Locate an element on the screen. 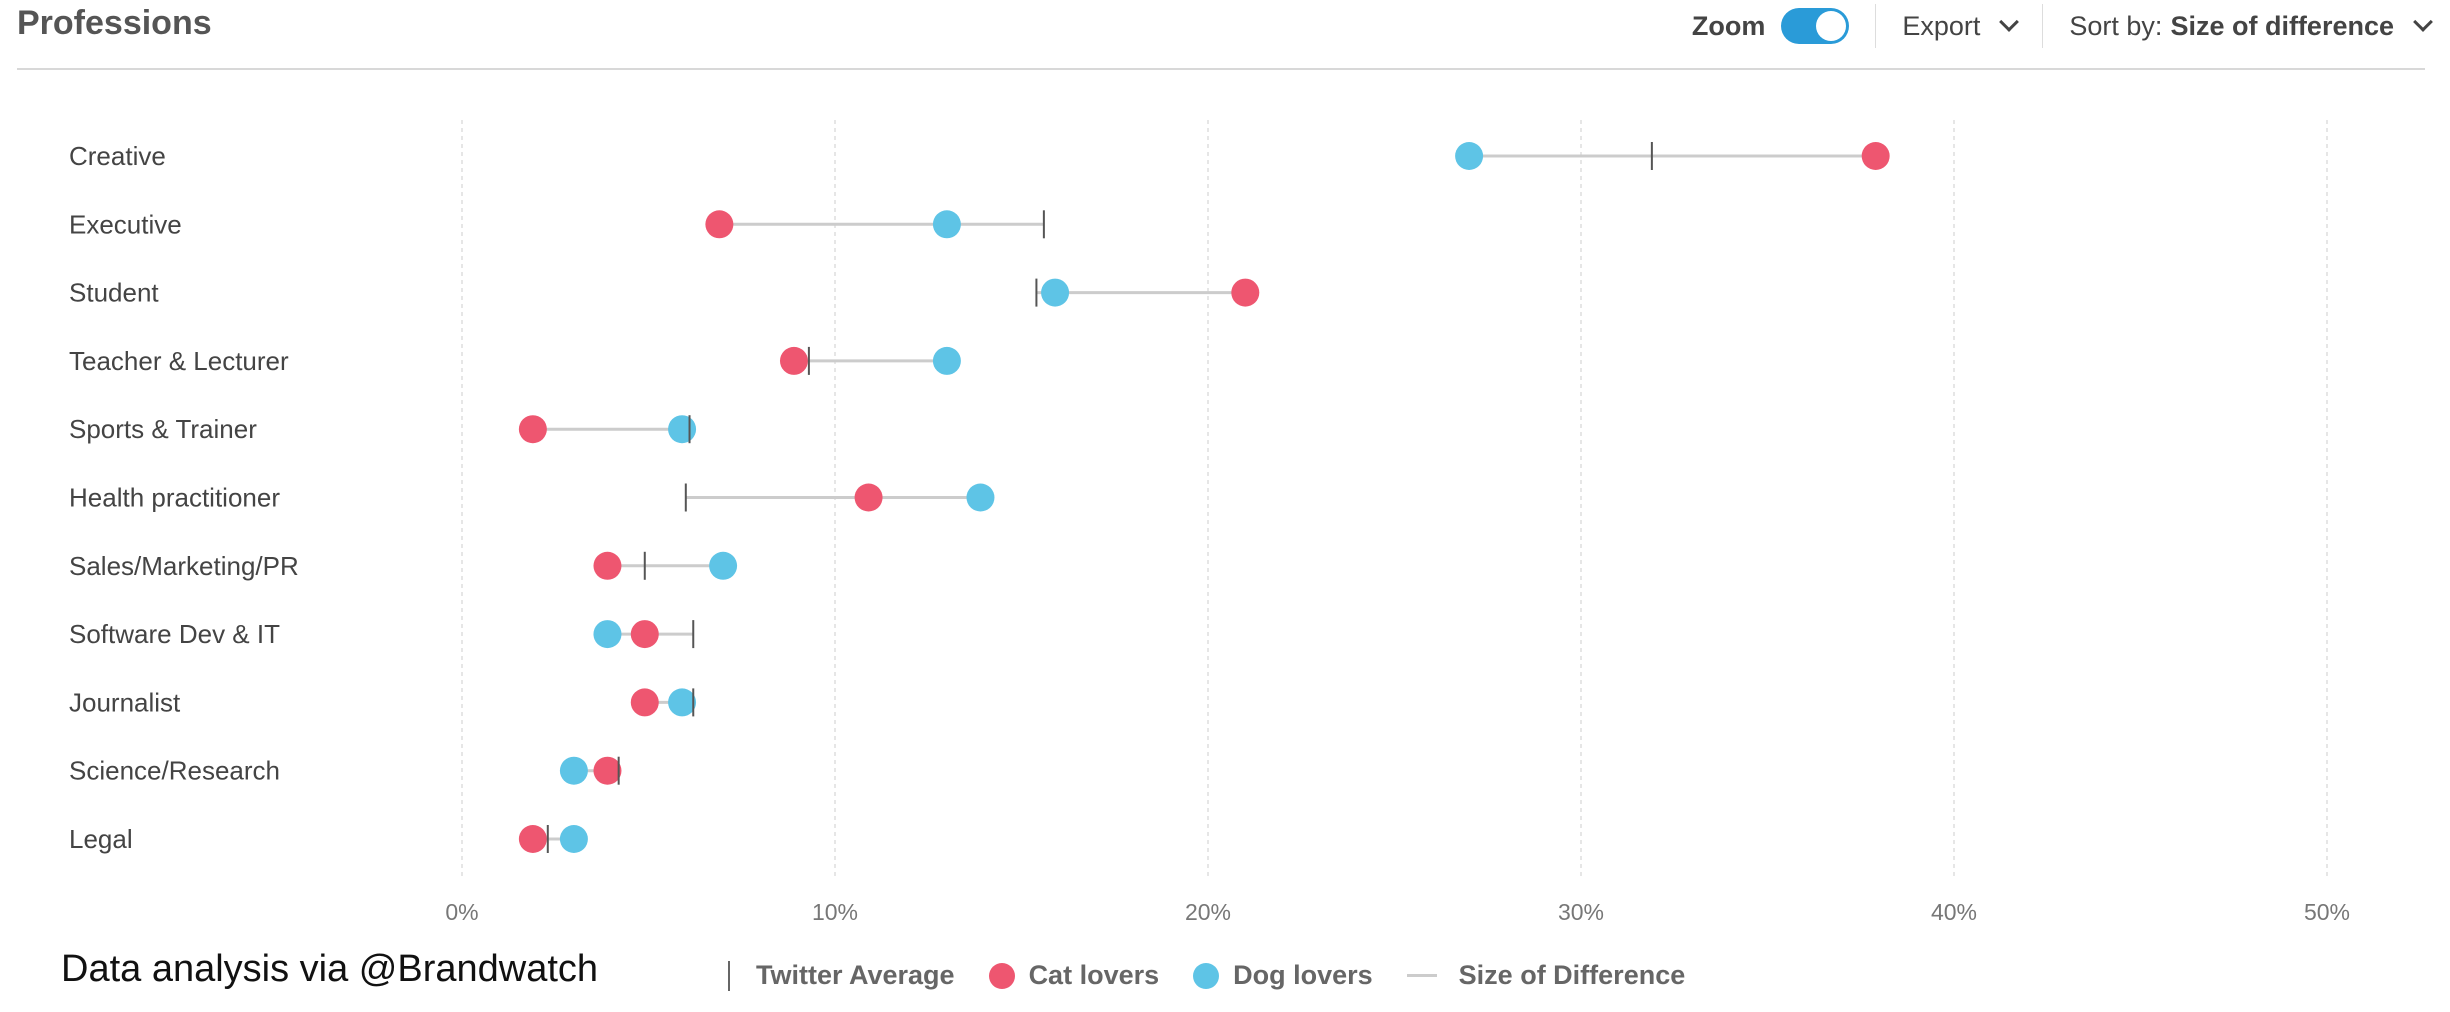 The width and height of the screenshot is (2450, 1012). zoom-toggle is located at coordinates (1815, 26).